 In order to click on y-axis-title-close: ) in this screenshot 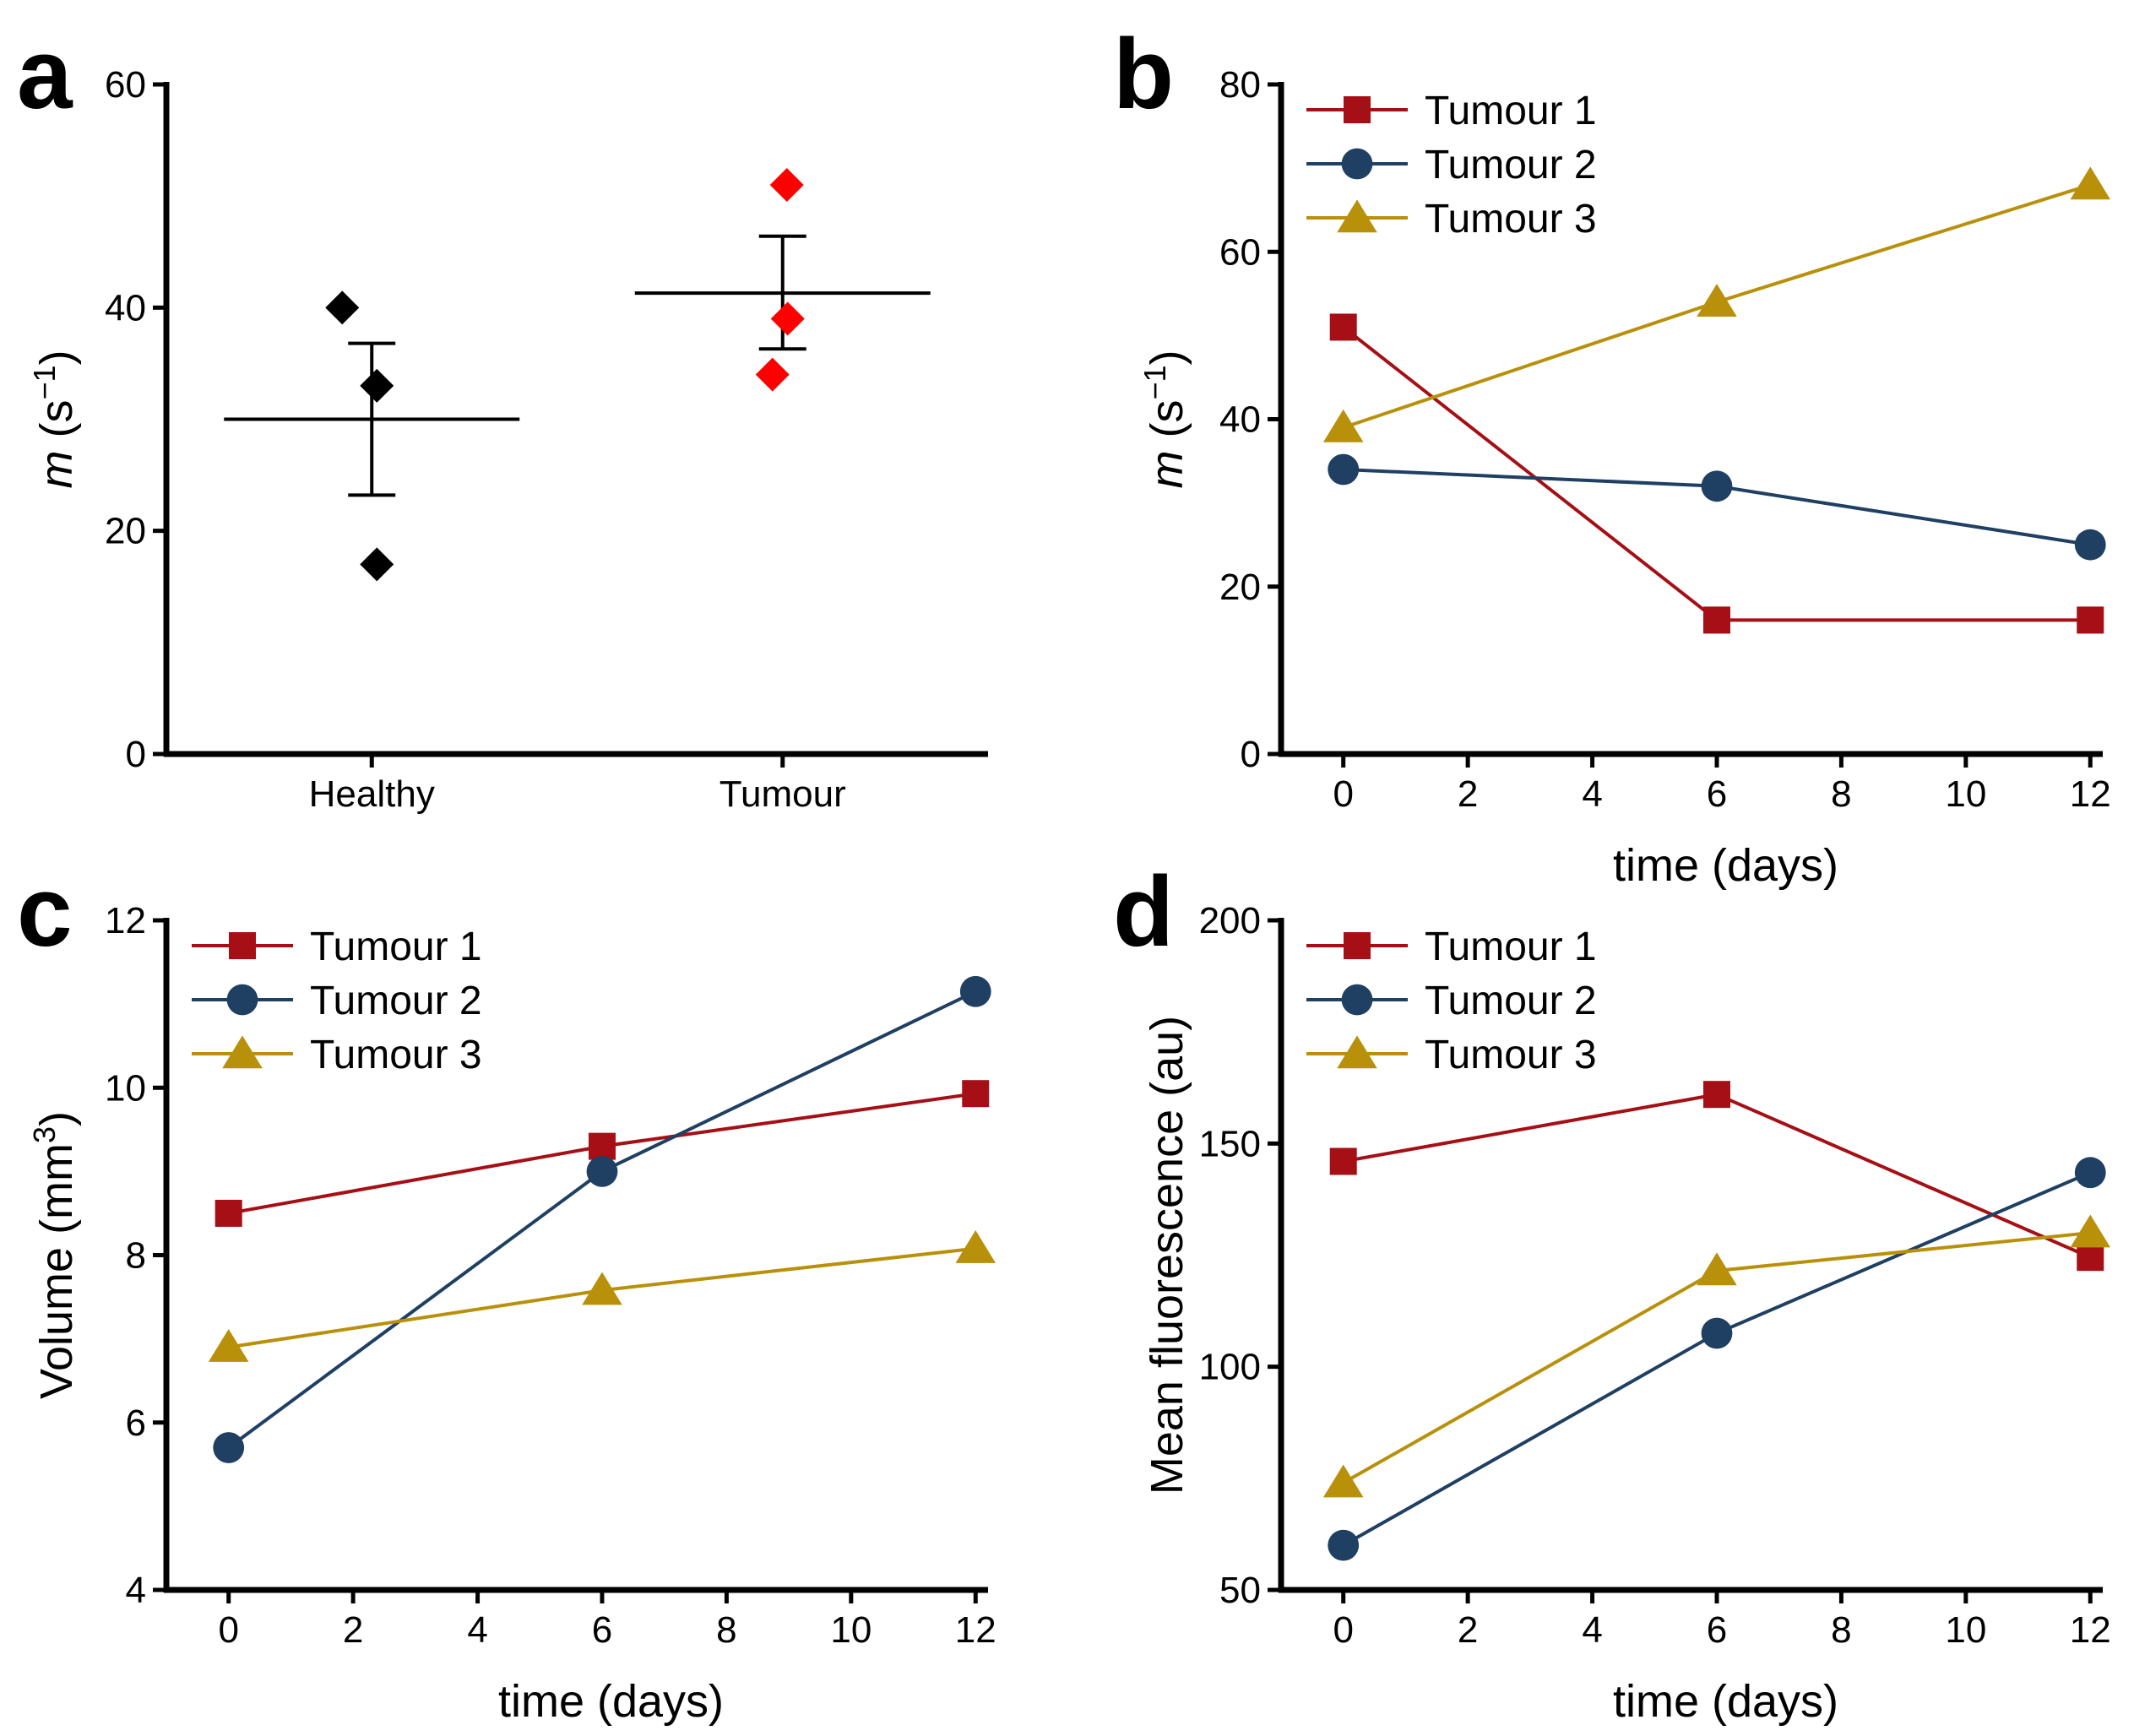, I will do `click(56, 1119)`.